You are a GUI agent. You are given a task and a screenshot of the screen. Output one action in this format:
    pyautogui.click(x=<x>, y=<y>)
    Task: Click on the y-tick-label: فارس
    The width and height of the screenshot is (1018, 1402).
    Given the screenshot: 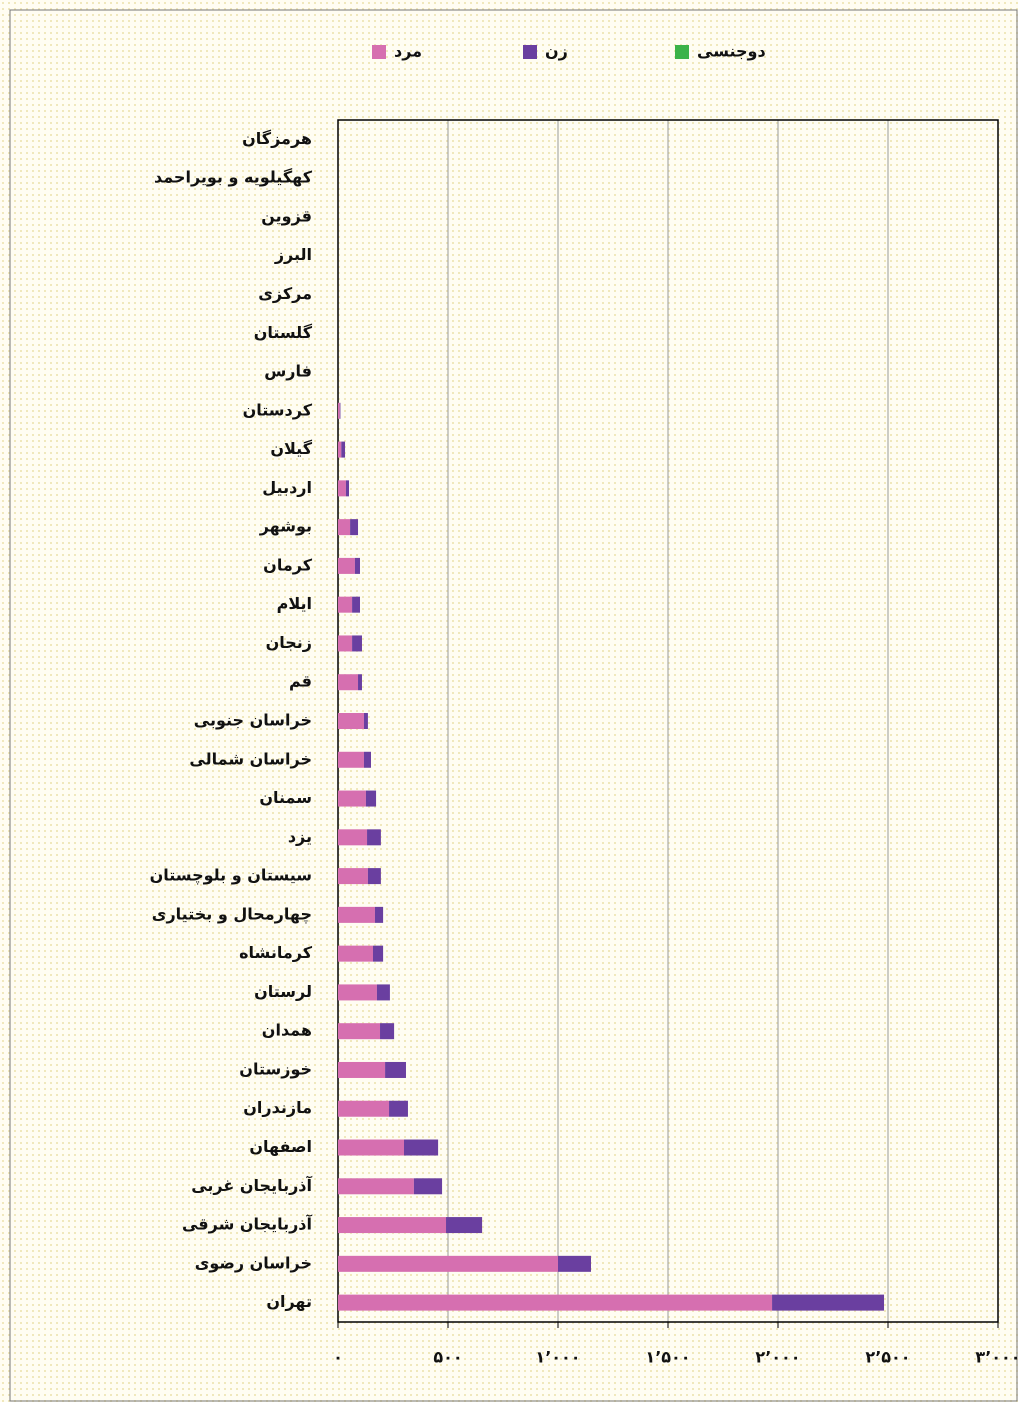 What is the action you would take?
    pyautogui.click(x=288, y=371)
    